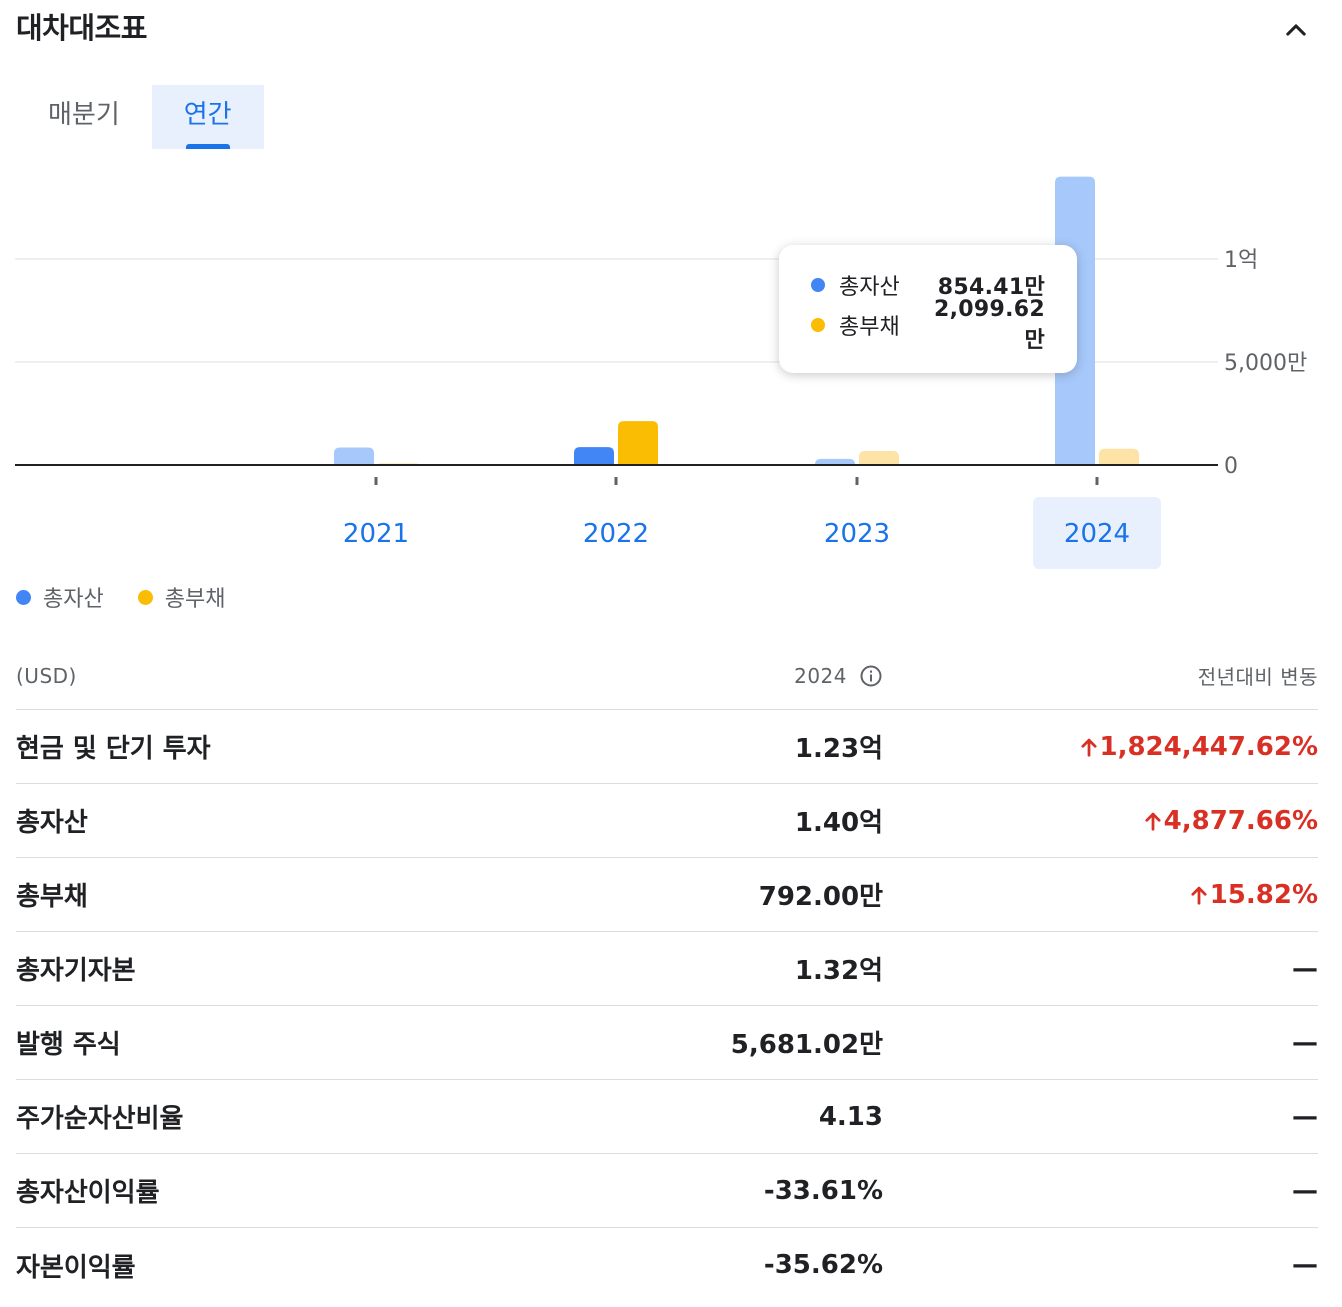 This screenshot has height=1307, width=1342. I want to click on year-label: 2024, so click(820, 675).